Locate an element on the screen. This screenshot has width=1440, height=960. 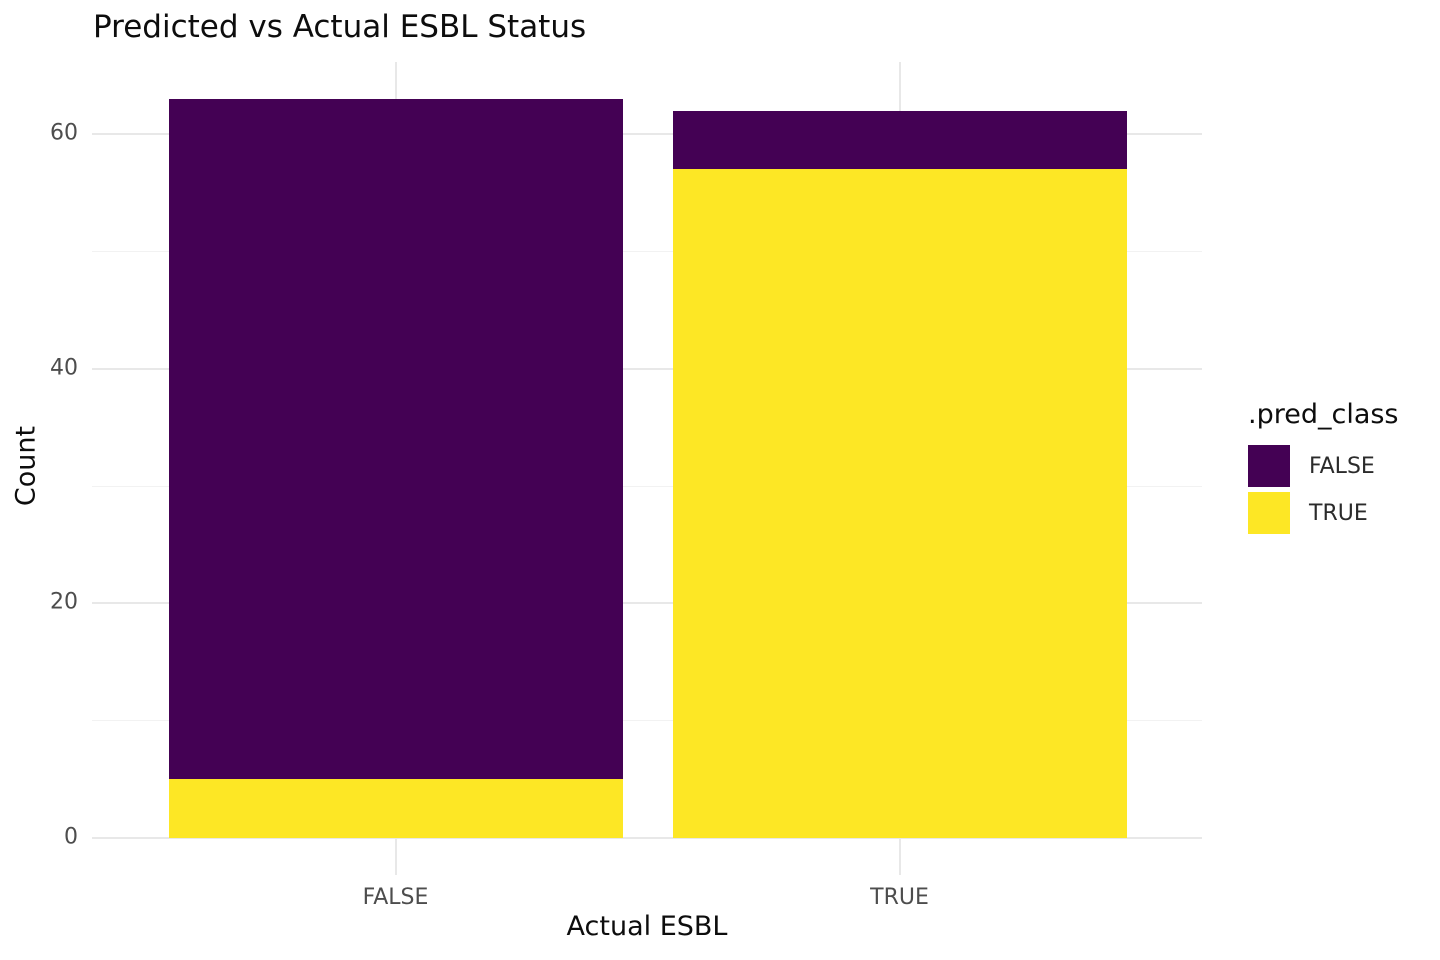
chart-title: Predicted vs Actual ESBL Status is located at coordinates (340, 27).